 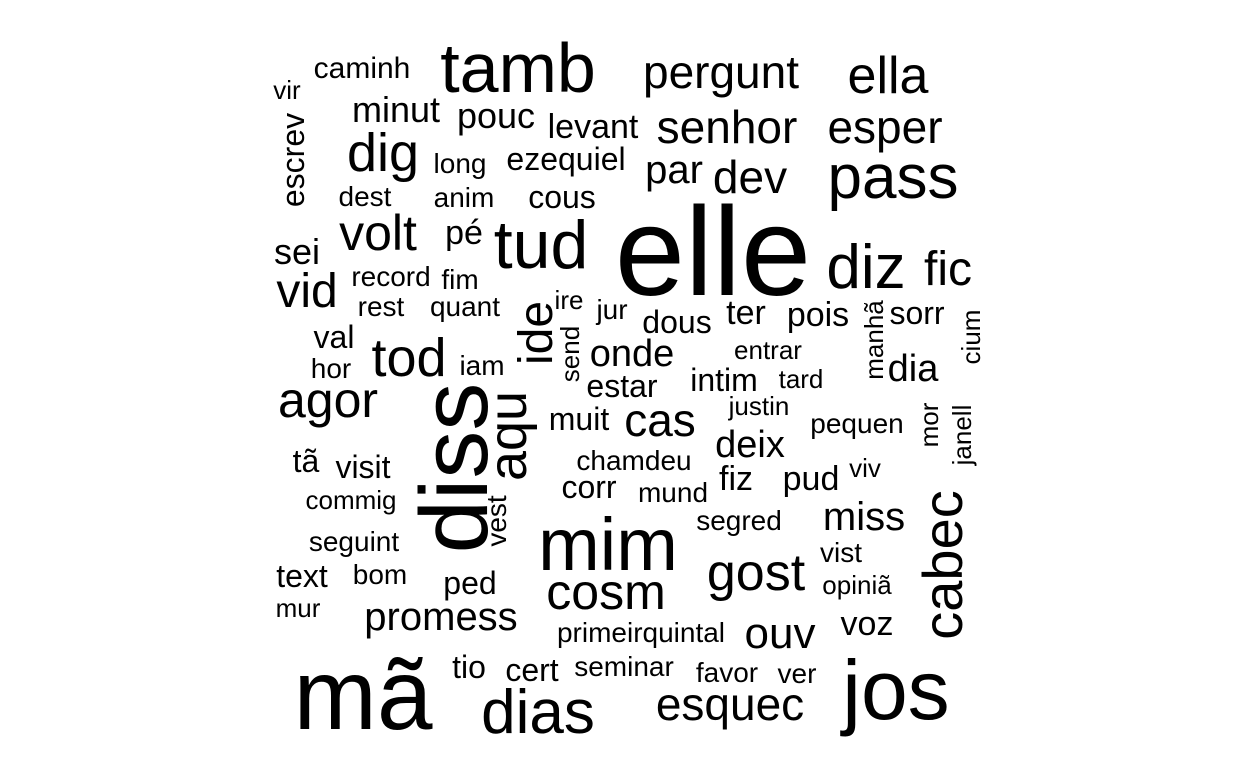 I want to click on word-cloud-word: ped, so click(x=470, y=583).